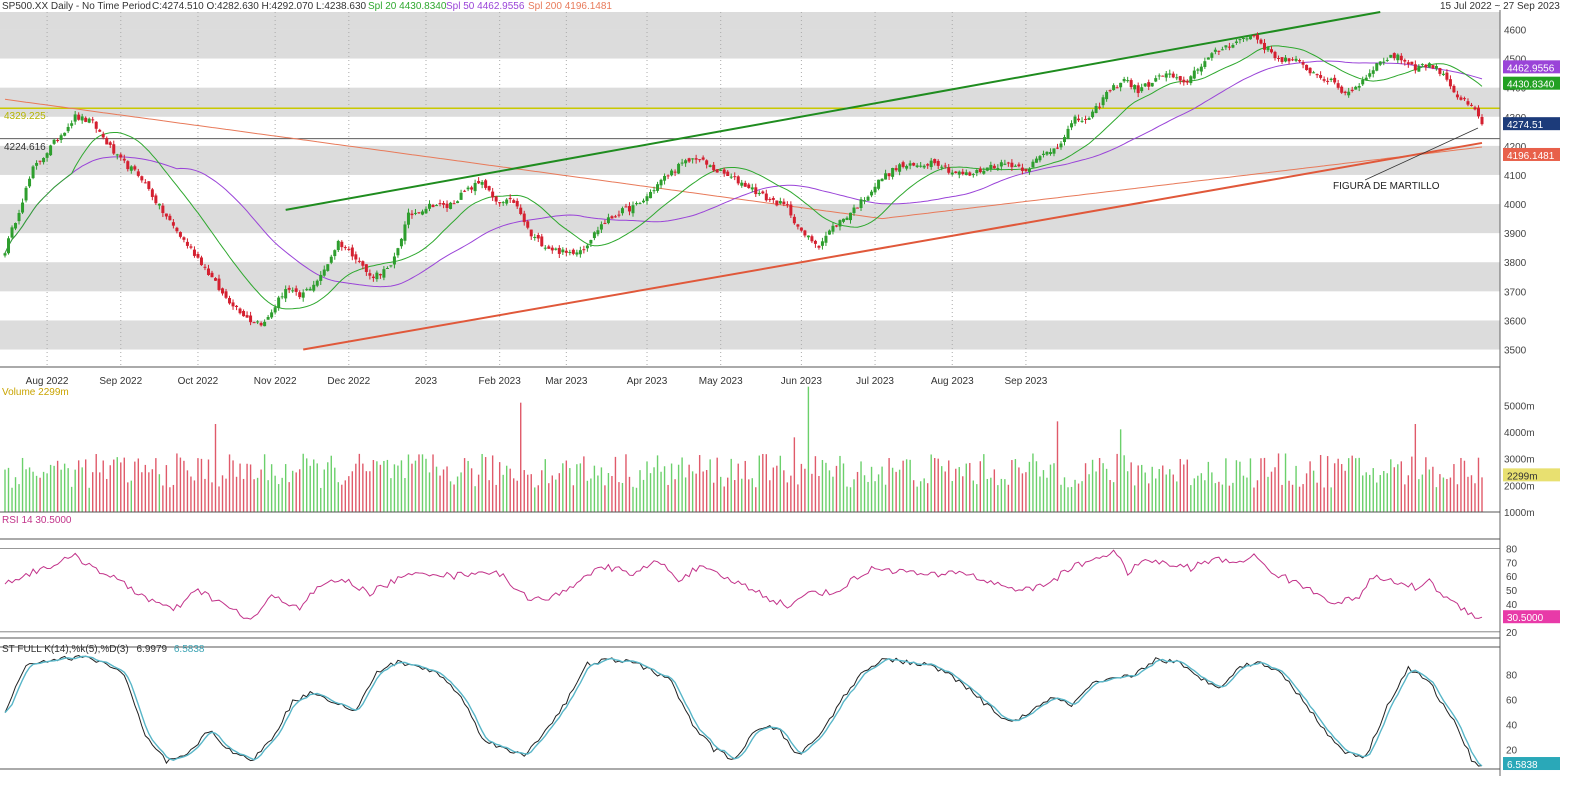  I want to click on rsi-tag-bg, so click(1531, 617).